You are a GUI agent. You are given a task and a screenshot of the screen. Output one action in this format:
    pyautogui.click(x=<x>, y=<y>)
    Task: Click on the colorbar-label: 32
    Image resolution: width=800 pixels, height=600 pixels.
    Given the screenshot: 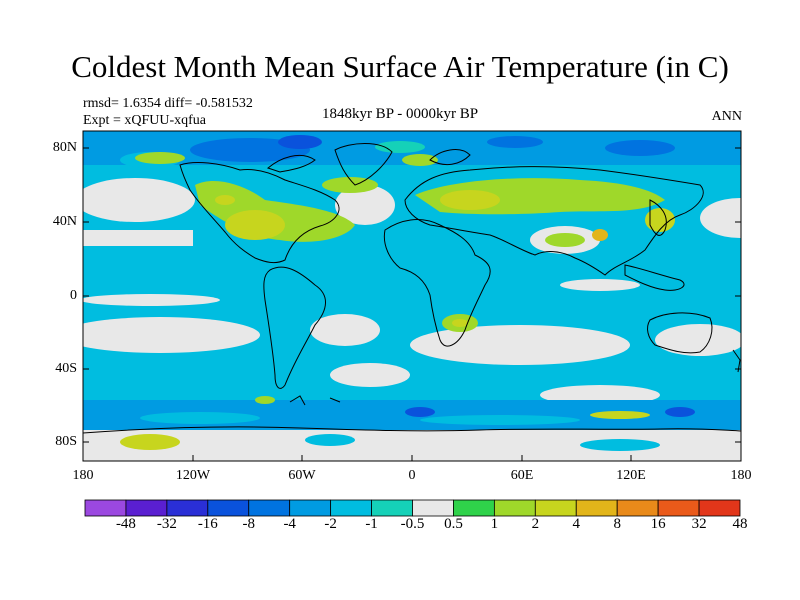 What is the action you would take?
    pyautogui.click(x=699, y=524)
    